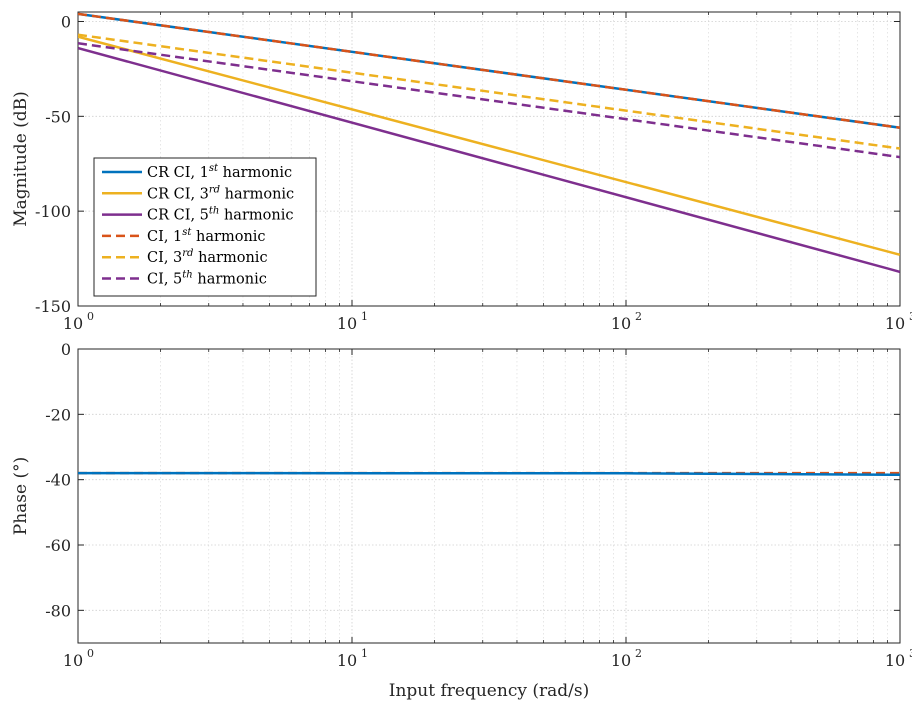  I want to click on y-tick-label: -100, so click(53, 211).